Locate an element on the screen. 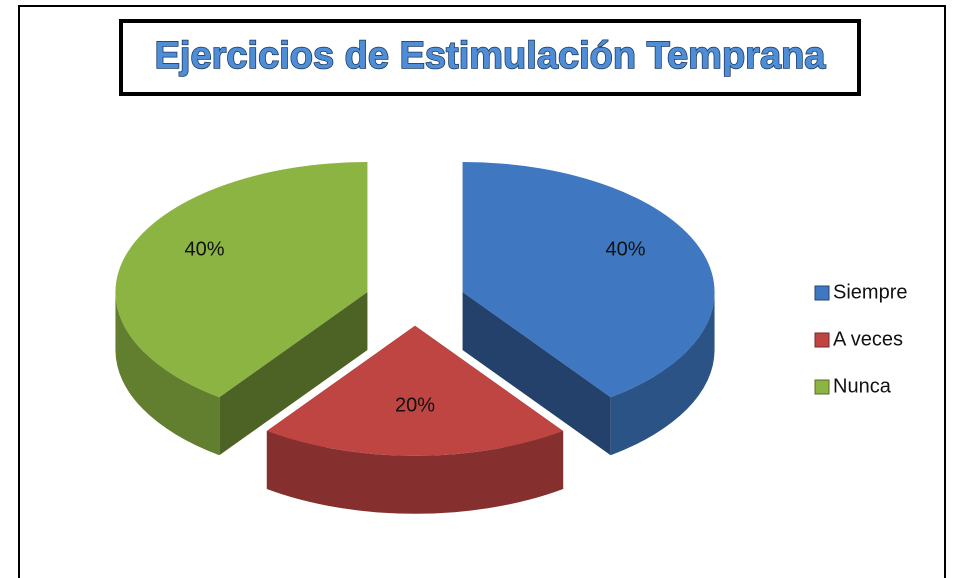  data-label: 20% is located at coordinates (415, 406).